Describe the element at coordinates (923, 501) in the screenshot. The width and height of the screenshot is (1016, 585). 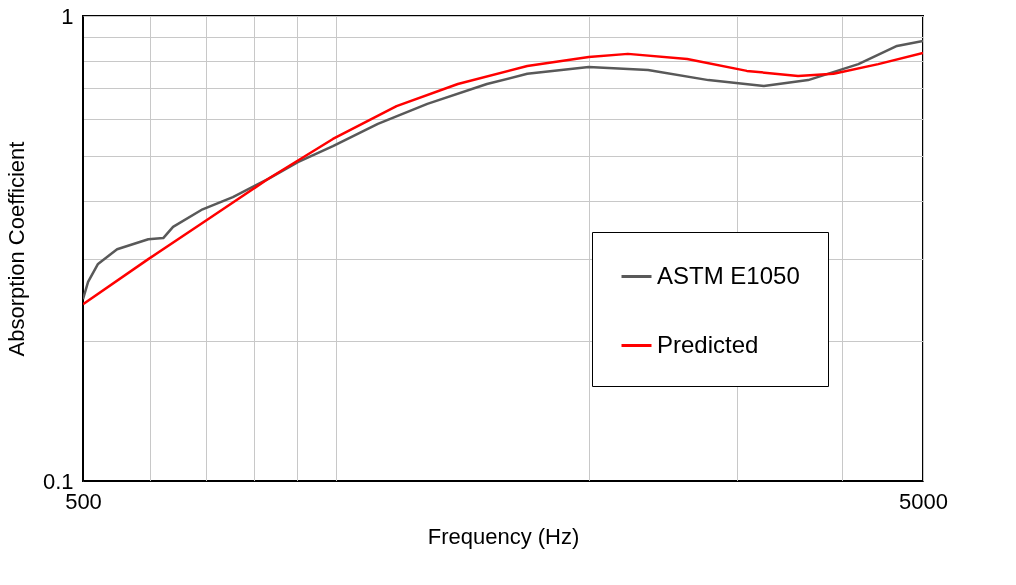
I see `x-tick-label: 5000` at that location.